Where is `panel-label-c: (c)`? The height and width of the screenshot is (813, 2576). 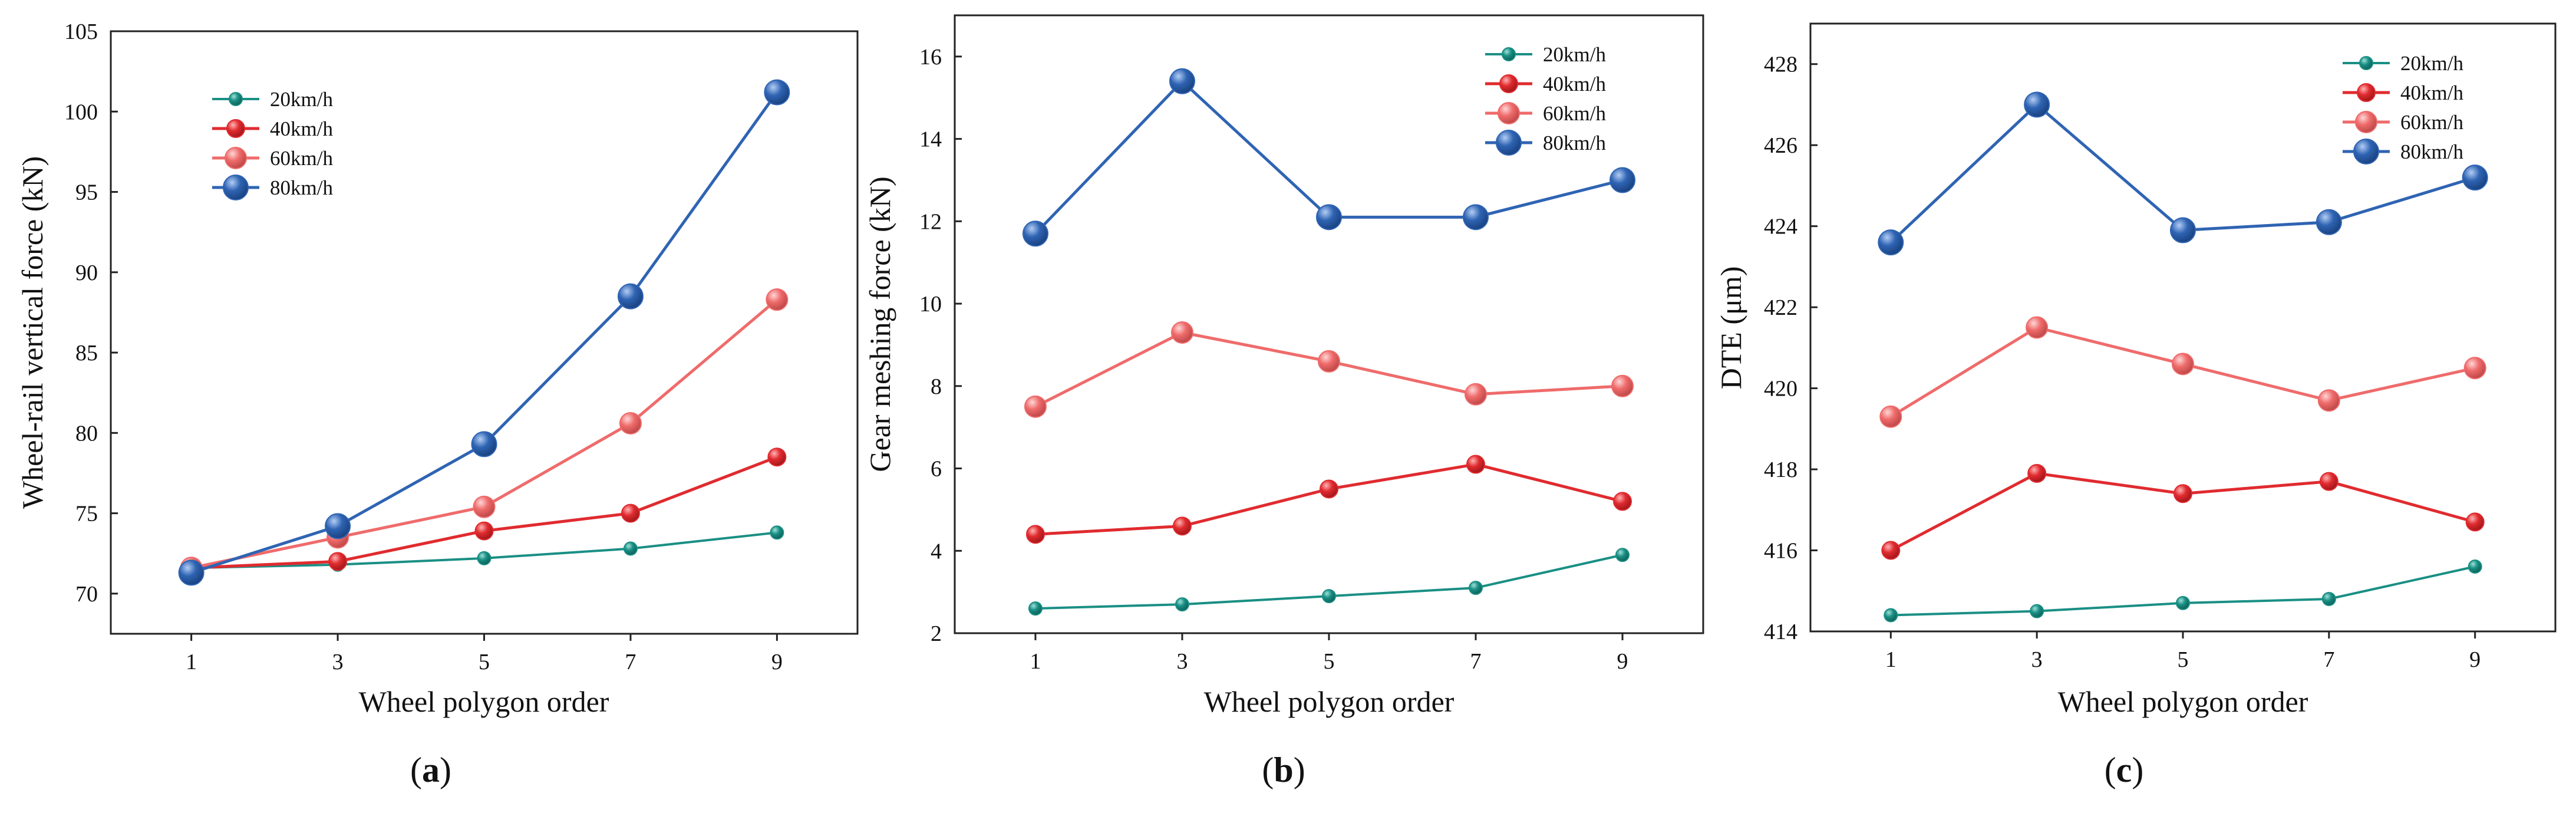 panel-label-c: (c) is located at coordinates (2124, 770).